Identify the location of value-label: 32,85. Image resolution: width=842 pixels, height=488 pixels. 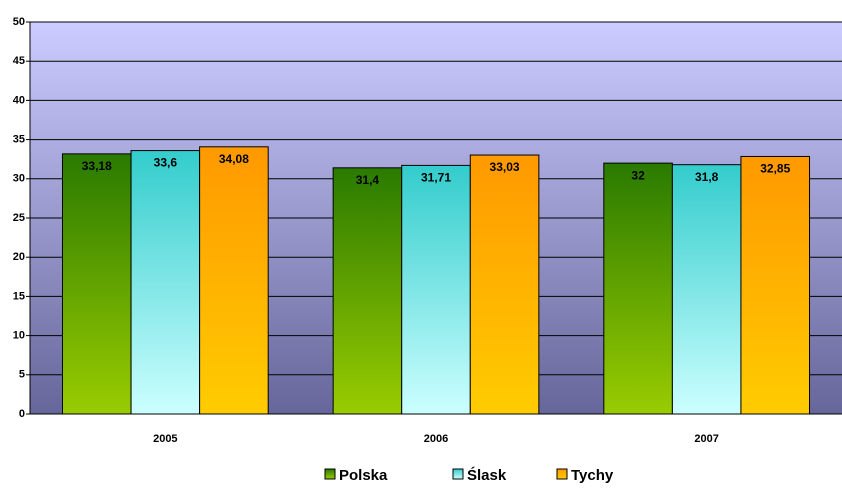
(775, 169).